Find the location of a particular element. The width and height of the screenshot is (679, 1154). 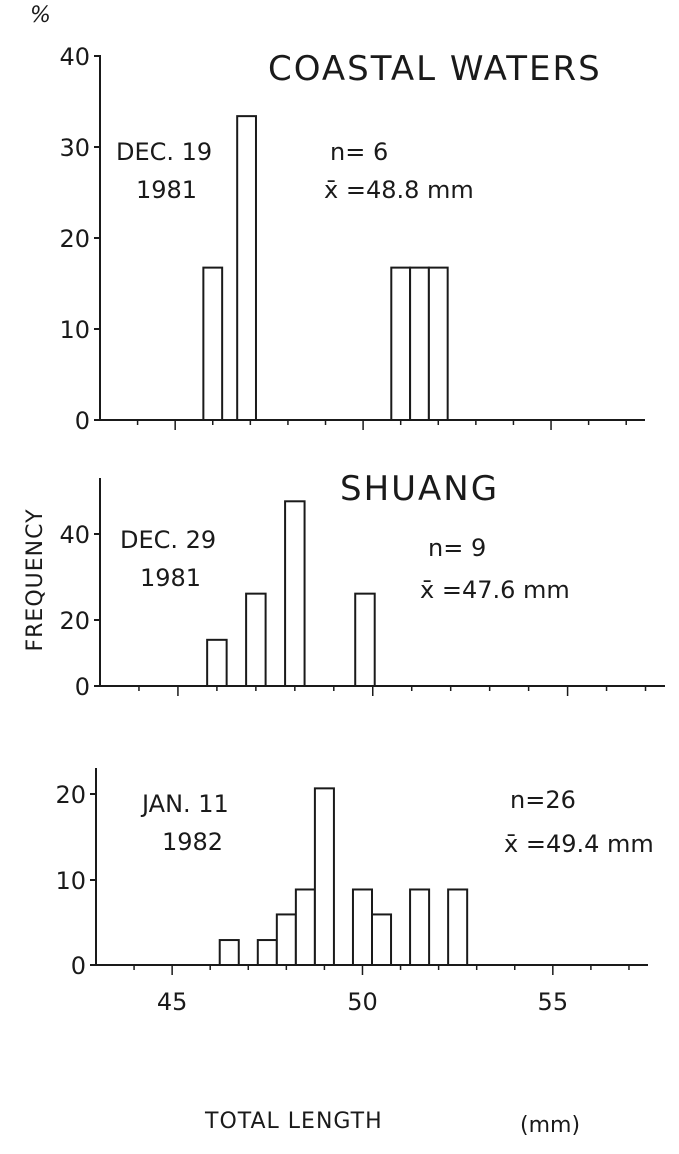

sample-size-label: n= 6 is located at coordinates (359, 152).